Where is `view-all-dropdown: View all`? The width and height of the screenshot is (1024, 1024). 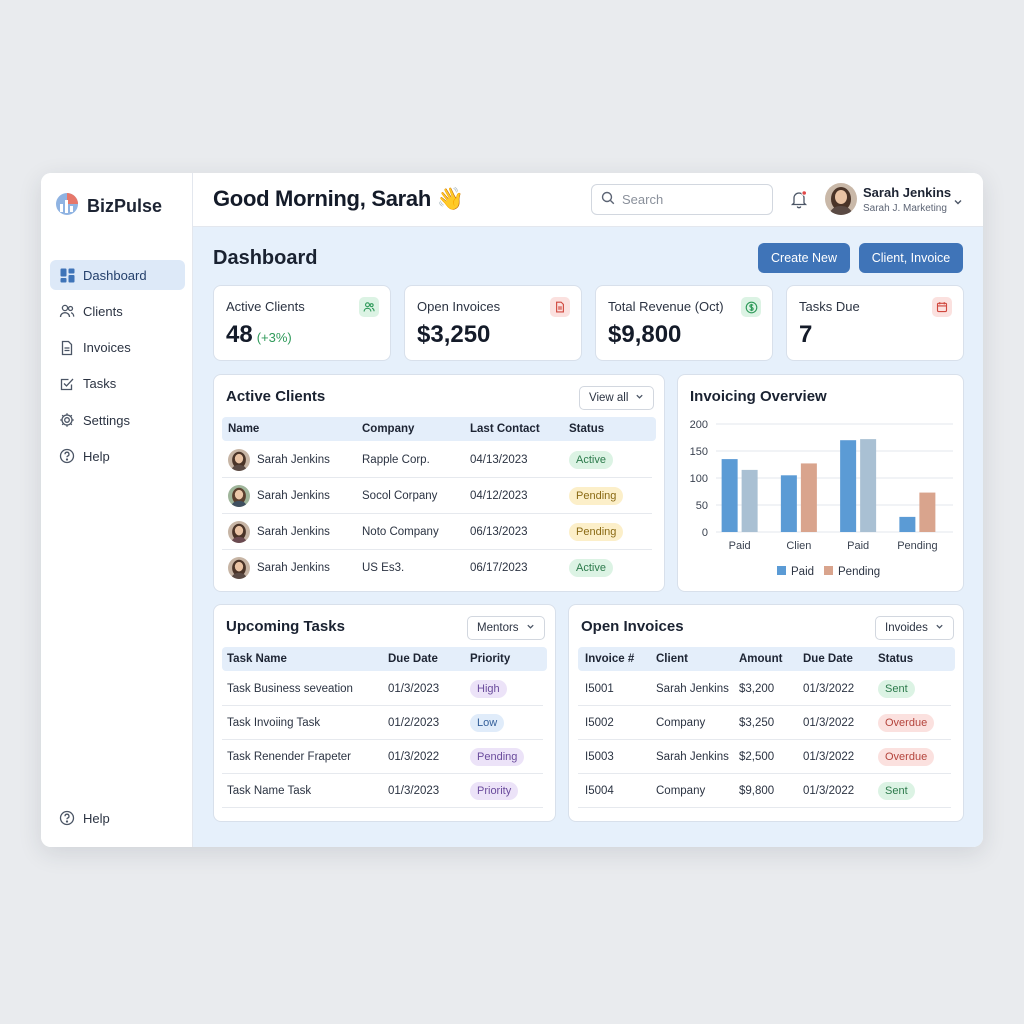 view-all-dropdown: View all is located at coordinates (617, 398).